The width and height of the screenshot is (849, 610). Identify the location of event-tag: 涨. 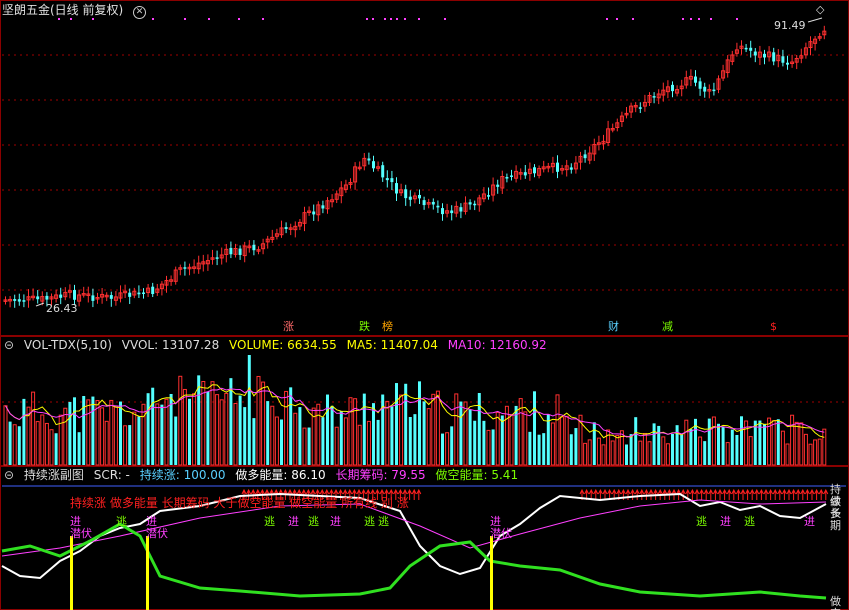
(288, 326).